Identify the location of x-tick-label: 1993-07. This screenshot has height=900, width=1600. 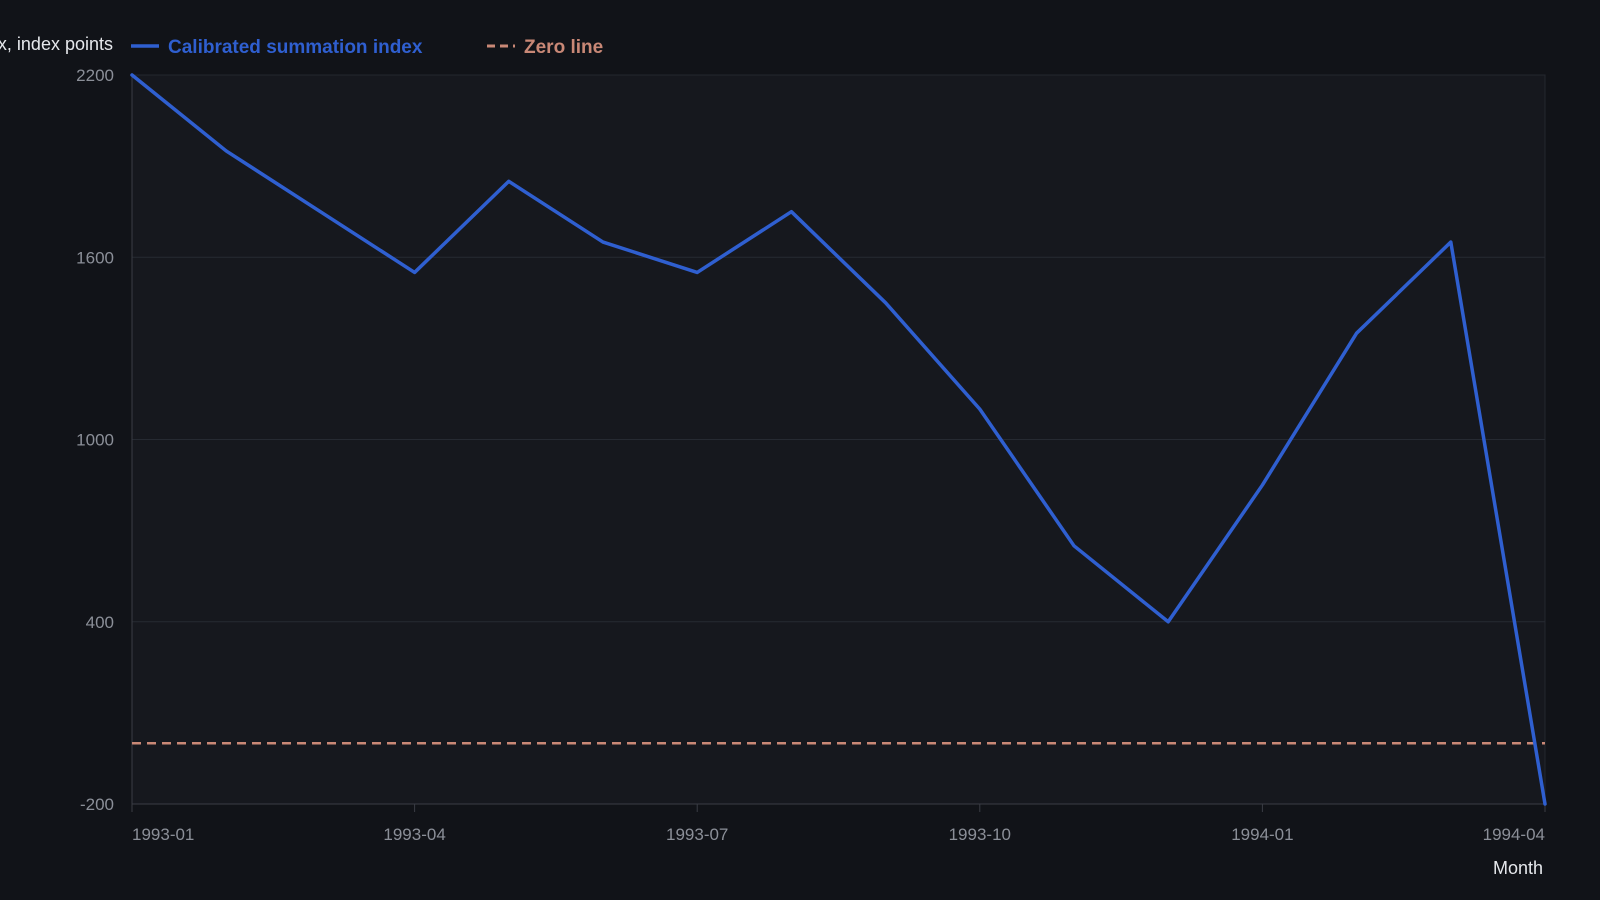
(697, 834).